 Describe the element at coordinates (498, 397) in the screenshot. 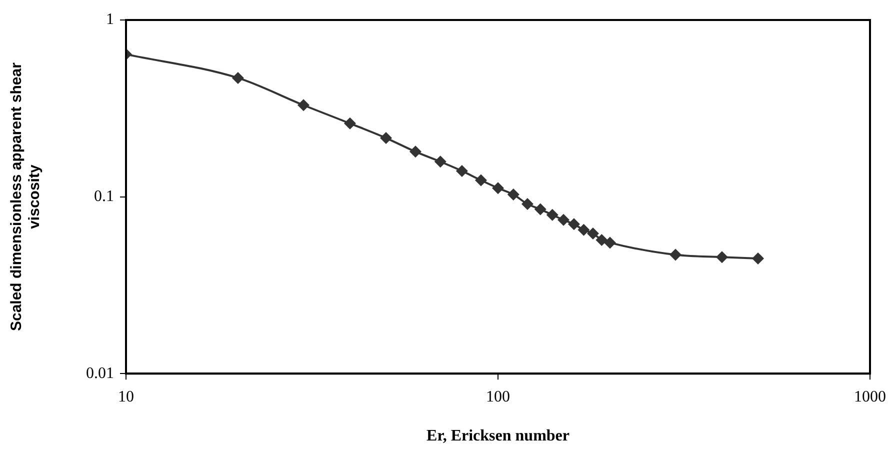

I see `x-tick-label: 100` at that location.